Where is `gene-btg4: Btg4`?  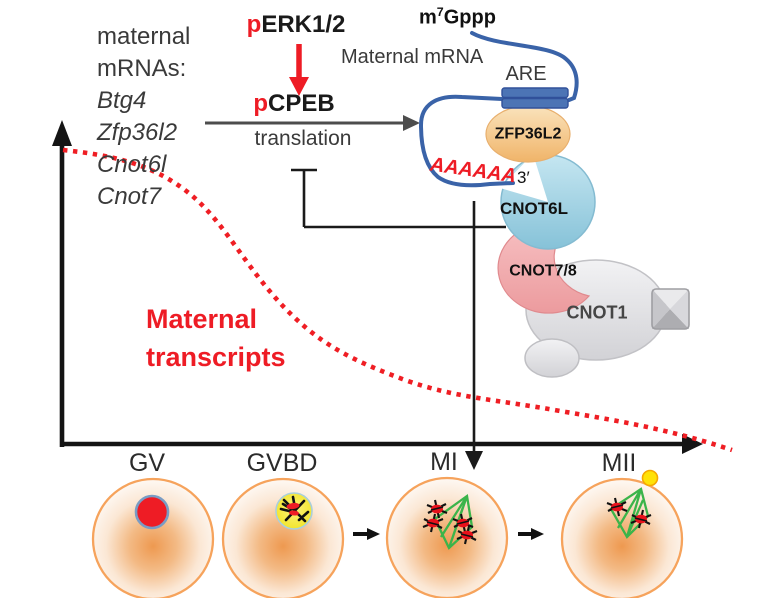 gene-btg4: Btg4 is located at coordinates (122, 100).